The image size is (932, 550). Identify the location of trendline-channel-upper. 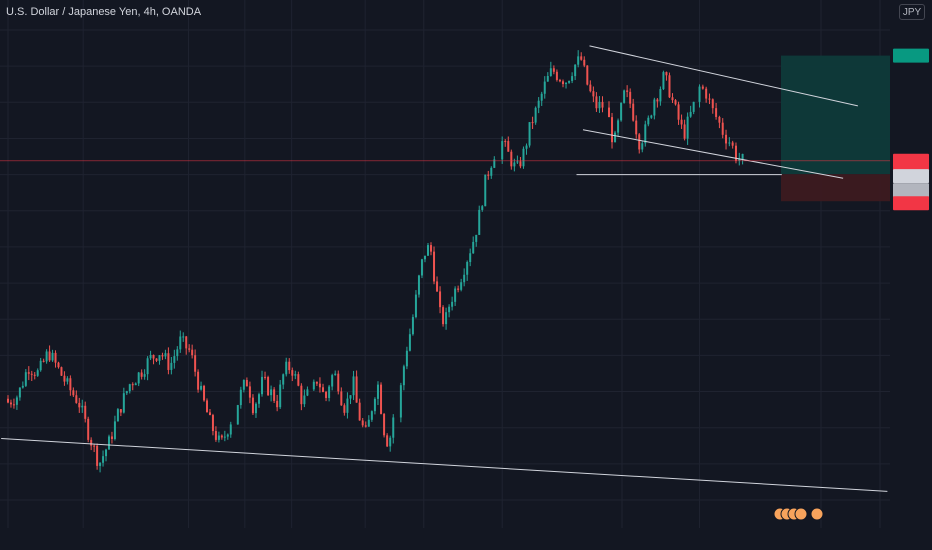
(723, 76).